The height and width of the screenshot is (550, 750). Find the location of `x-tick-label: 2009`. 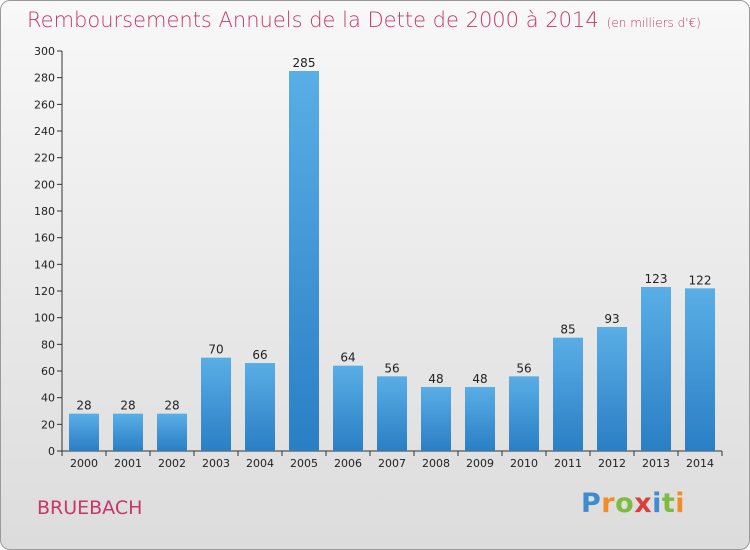

x-tick-label: 2009 is located at coordinates (480, 463).